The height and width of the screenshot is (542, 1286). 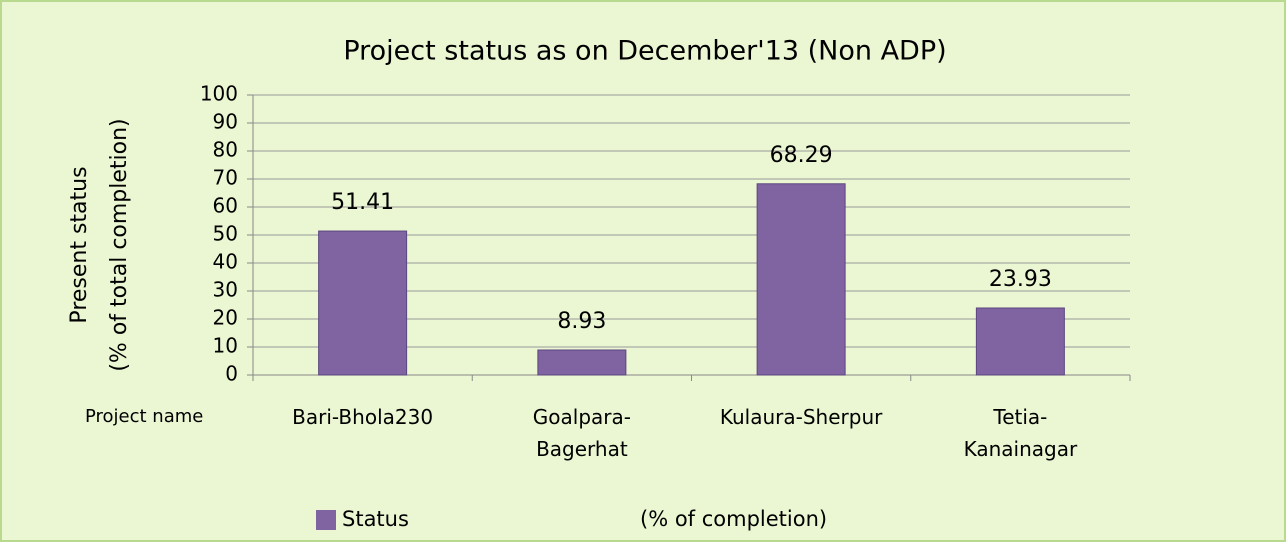 I want to click on y-tick-label: 80, so click(x=225, y=150).